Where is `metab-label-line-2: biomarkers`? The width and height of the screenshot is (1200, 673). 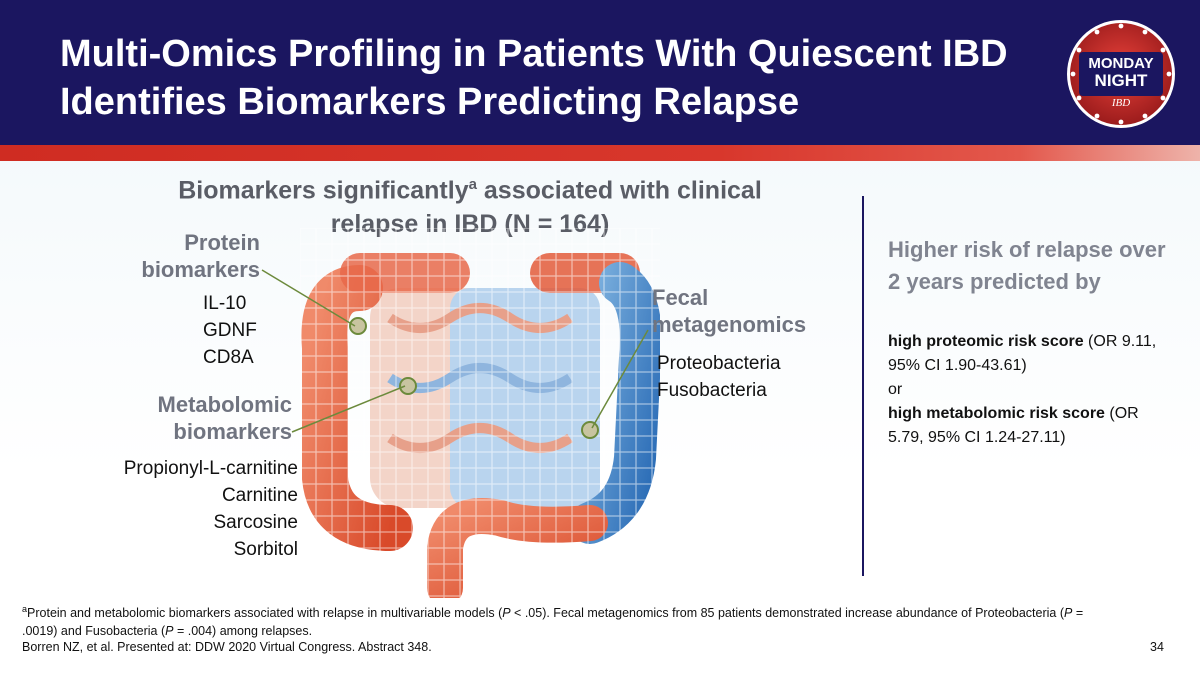 metab-label-line-2: biomarkers is located at coordinates (232, 431).